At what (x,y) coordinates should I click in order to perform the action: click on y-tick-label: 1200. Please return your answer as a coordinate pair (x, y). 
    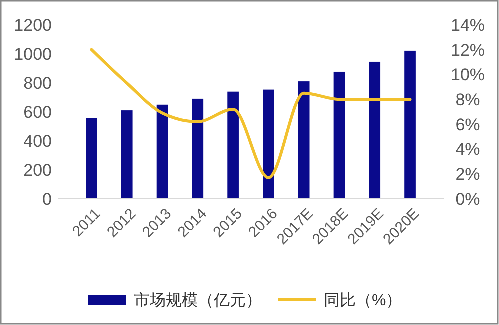
    Looking at the image, I should click on (33, 25).